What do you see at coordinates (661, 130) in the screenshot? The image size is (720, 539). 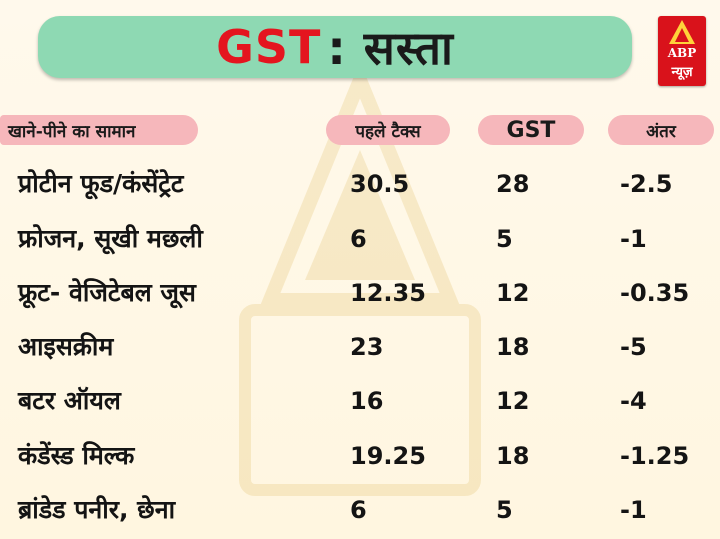 I see `column-header-diff: अंतर` at bounding box center [661, 130].